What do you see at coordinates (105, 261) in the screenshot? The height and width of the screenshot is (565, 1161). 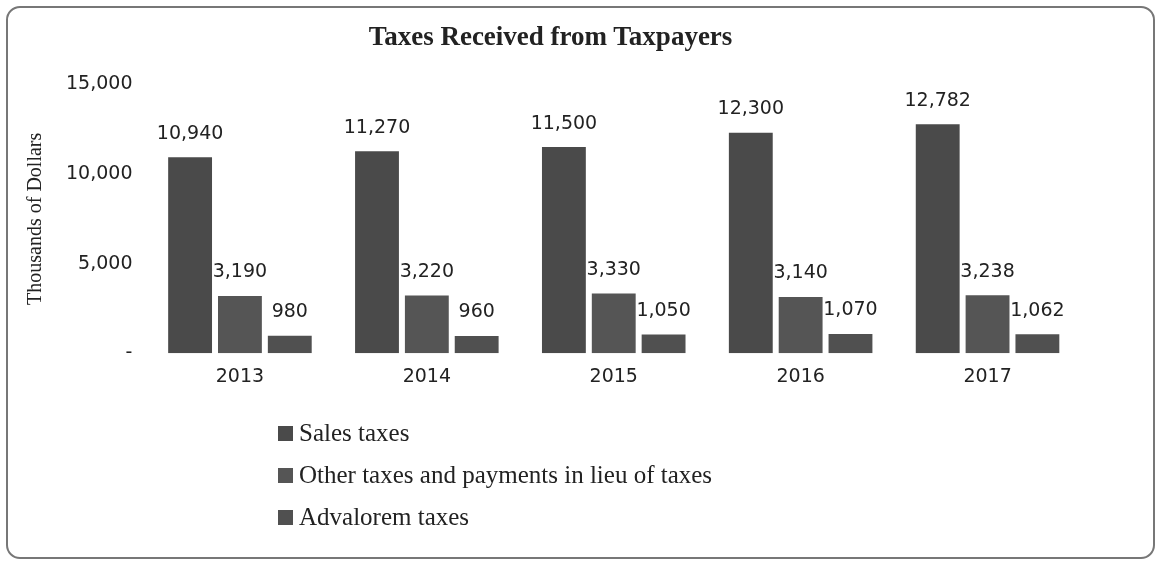 I see `y-tick-label: 5,000` at bounding box center [105, 261].